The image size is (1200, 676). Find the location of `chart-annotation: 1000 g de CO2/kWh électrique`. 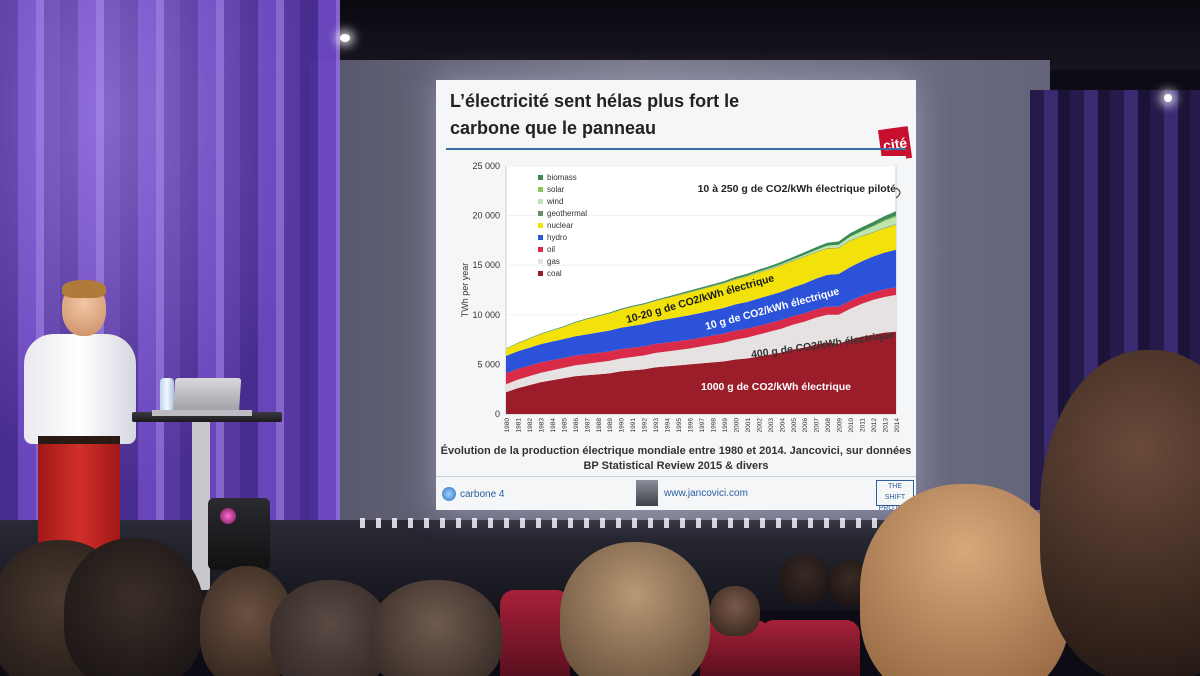

chart-annotation: 1000 g de CO2/kWh électrique is located at coordinates (776, 387).